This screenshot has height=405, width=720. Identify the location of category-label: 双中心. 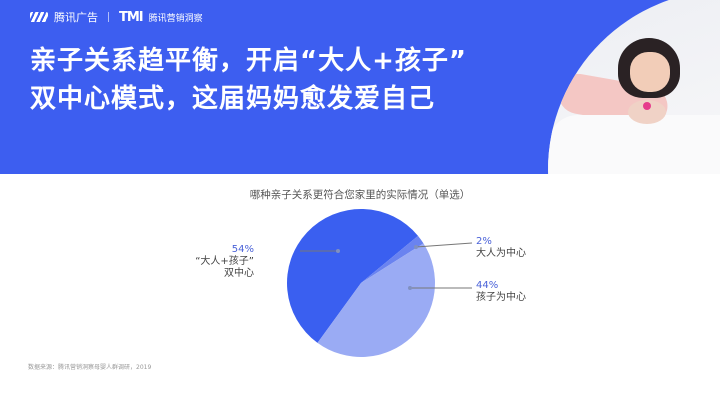
(239, 273).